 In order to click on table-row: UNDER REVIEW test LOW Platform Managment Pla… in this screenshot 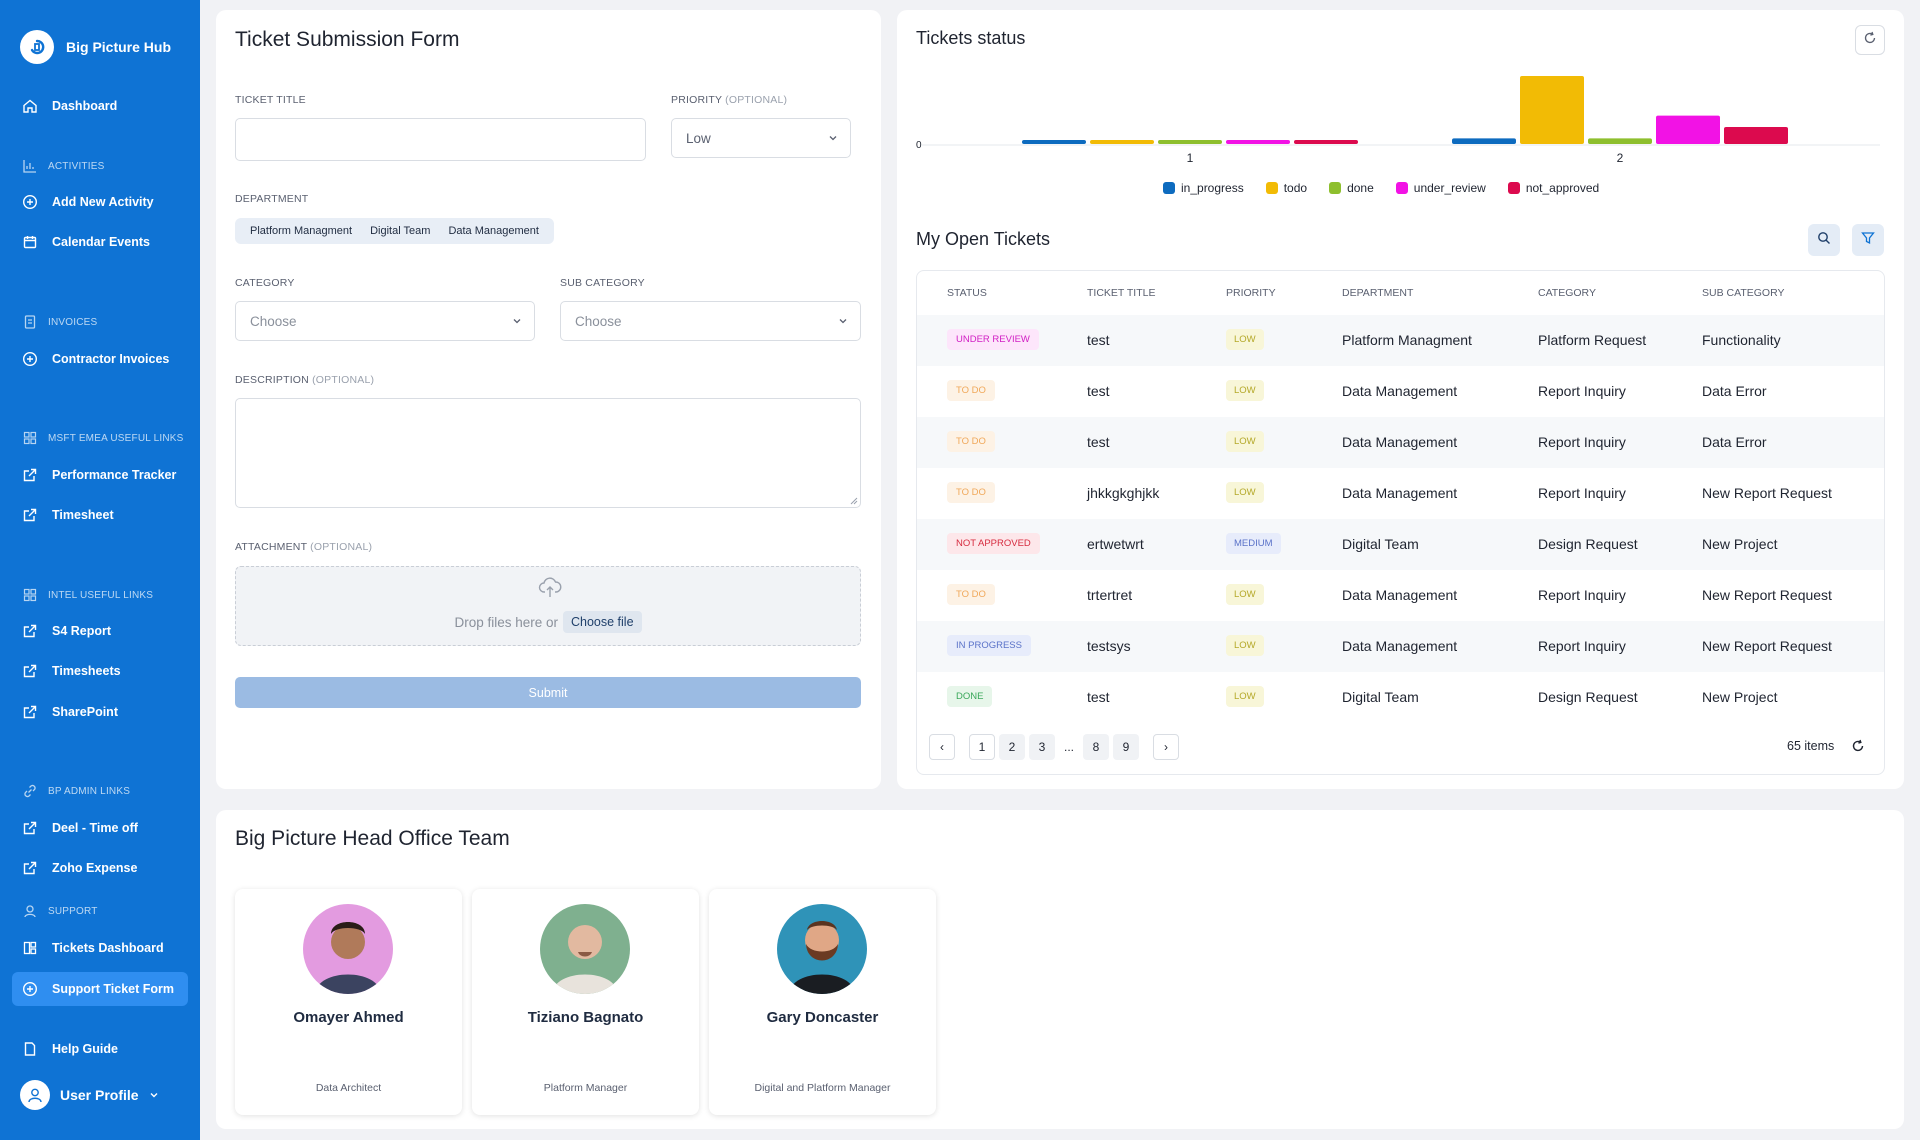, I will do `click(1400, 340)`.